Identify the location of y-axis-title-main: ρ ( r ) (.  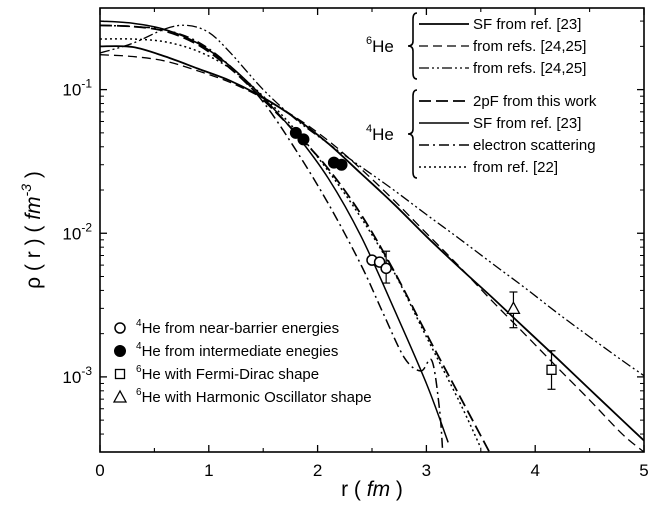
(33, 254).